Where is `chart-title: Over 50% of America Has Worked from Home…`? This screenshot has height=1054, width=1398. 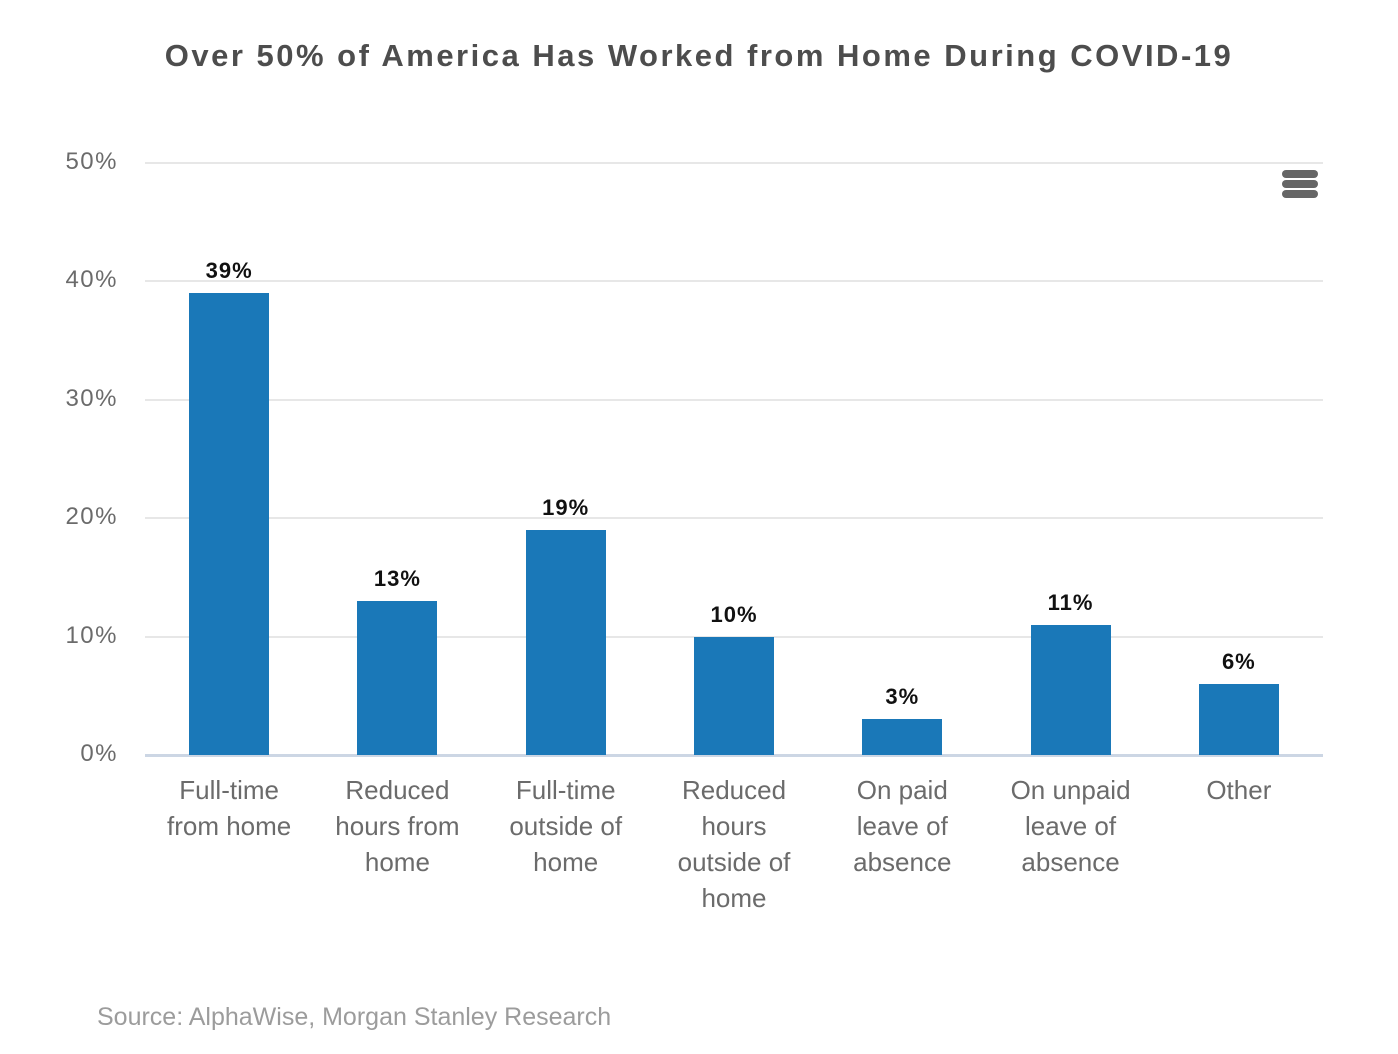 chart-title: Over 50% of America Has Worked from Home… is located at coordinates (699, 55).